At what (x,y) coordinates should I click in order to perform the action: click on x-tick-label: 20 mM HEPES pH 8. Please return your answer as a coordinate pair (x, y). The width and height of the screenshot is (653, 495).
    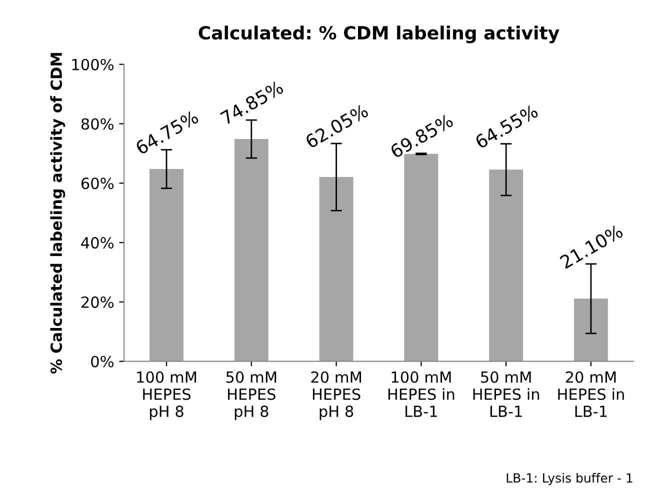
    Looking at the image, I should click on (336, 395).